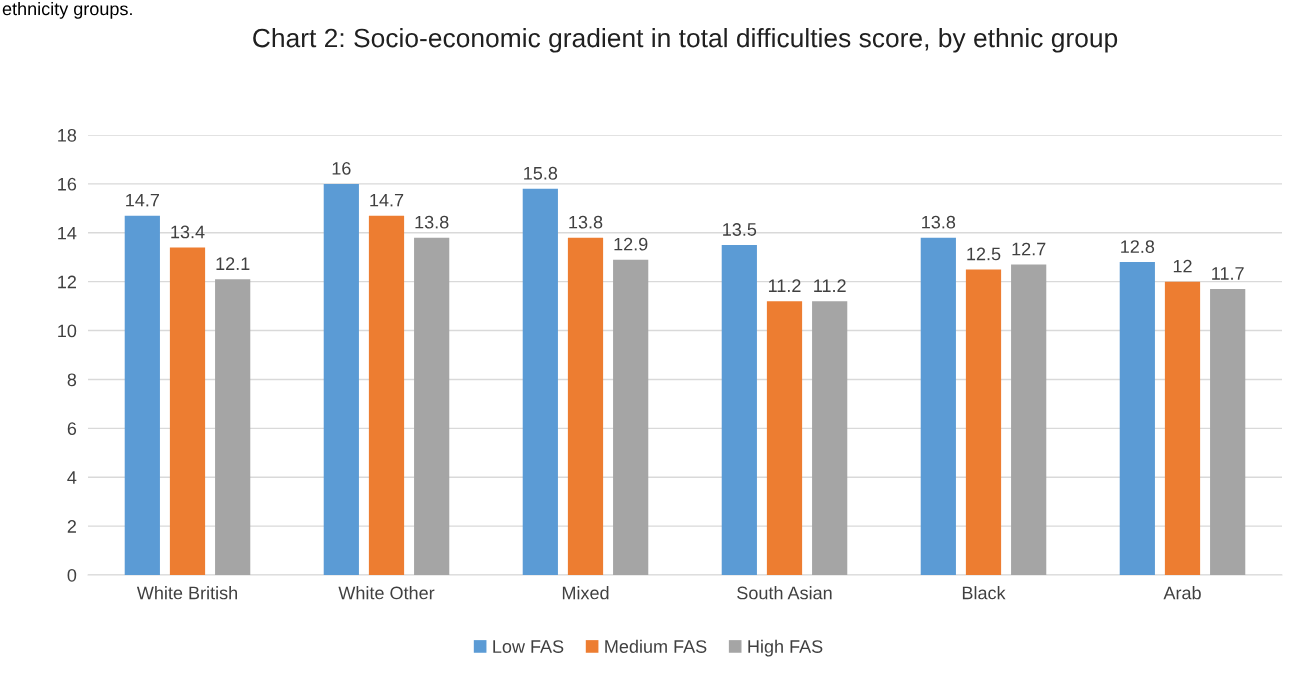  I want to click on y-tick-label: 0, so click(72, 575).